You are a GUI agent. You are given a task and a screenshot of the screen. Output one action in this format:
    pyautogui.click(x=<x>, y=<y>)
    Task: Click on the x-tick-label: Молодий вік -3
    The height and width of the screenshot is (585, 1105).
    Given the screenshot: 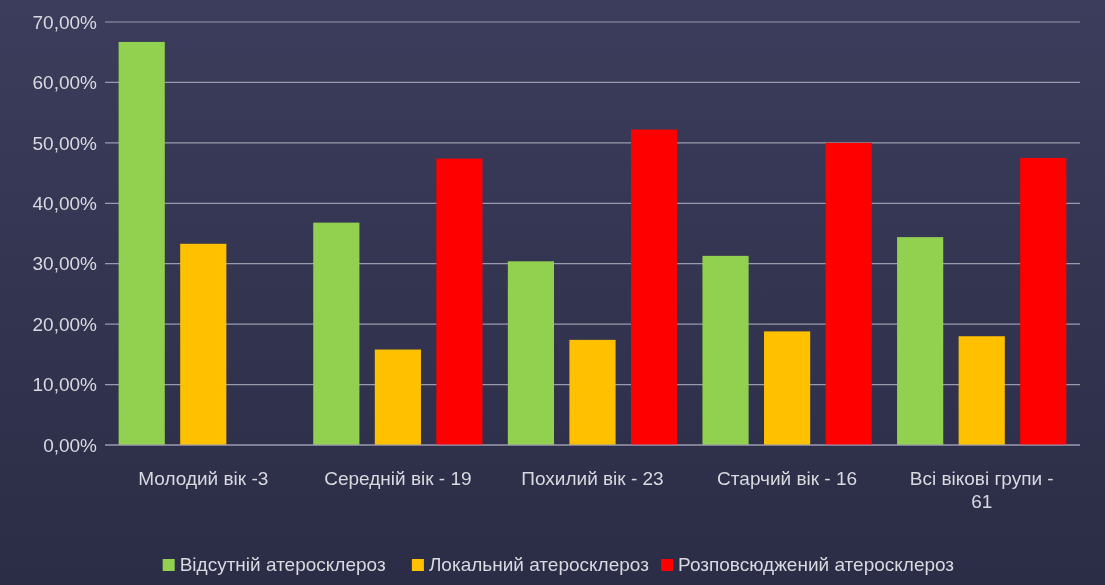 What is the action you would take?
    pyautogui.click(x=203, y=478)
    